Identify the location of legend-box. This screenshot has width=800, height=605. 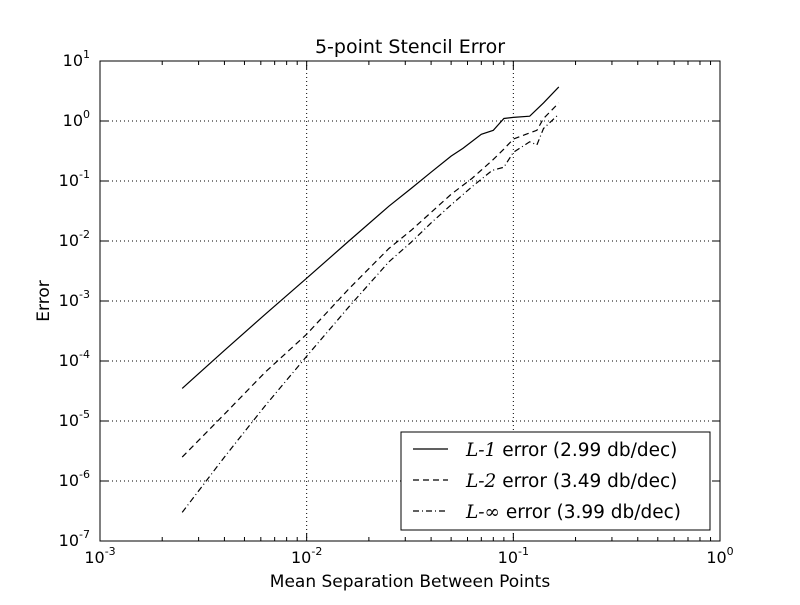
(555, 481).